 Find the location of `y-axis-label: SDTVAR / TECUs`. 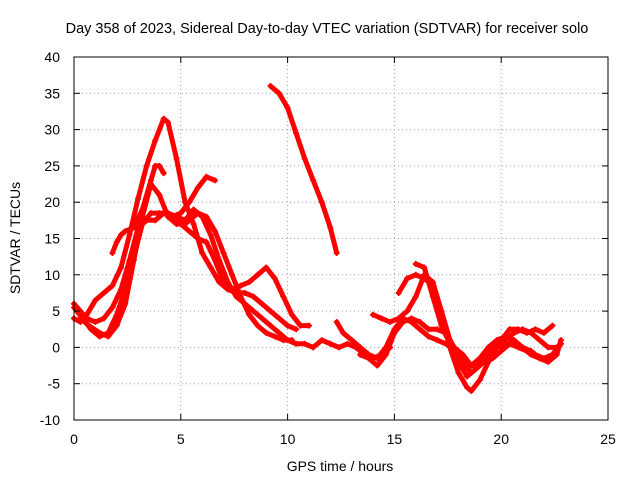

y-axis-label: SDTVAR / TECUs is located at coordinates (15, 238).